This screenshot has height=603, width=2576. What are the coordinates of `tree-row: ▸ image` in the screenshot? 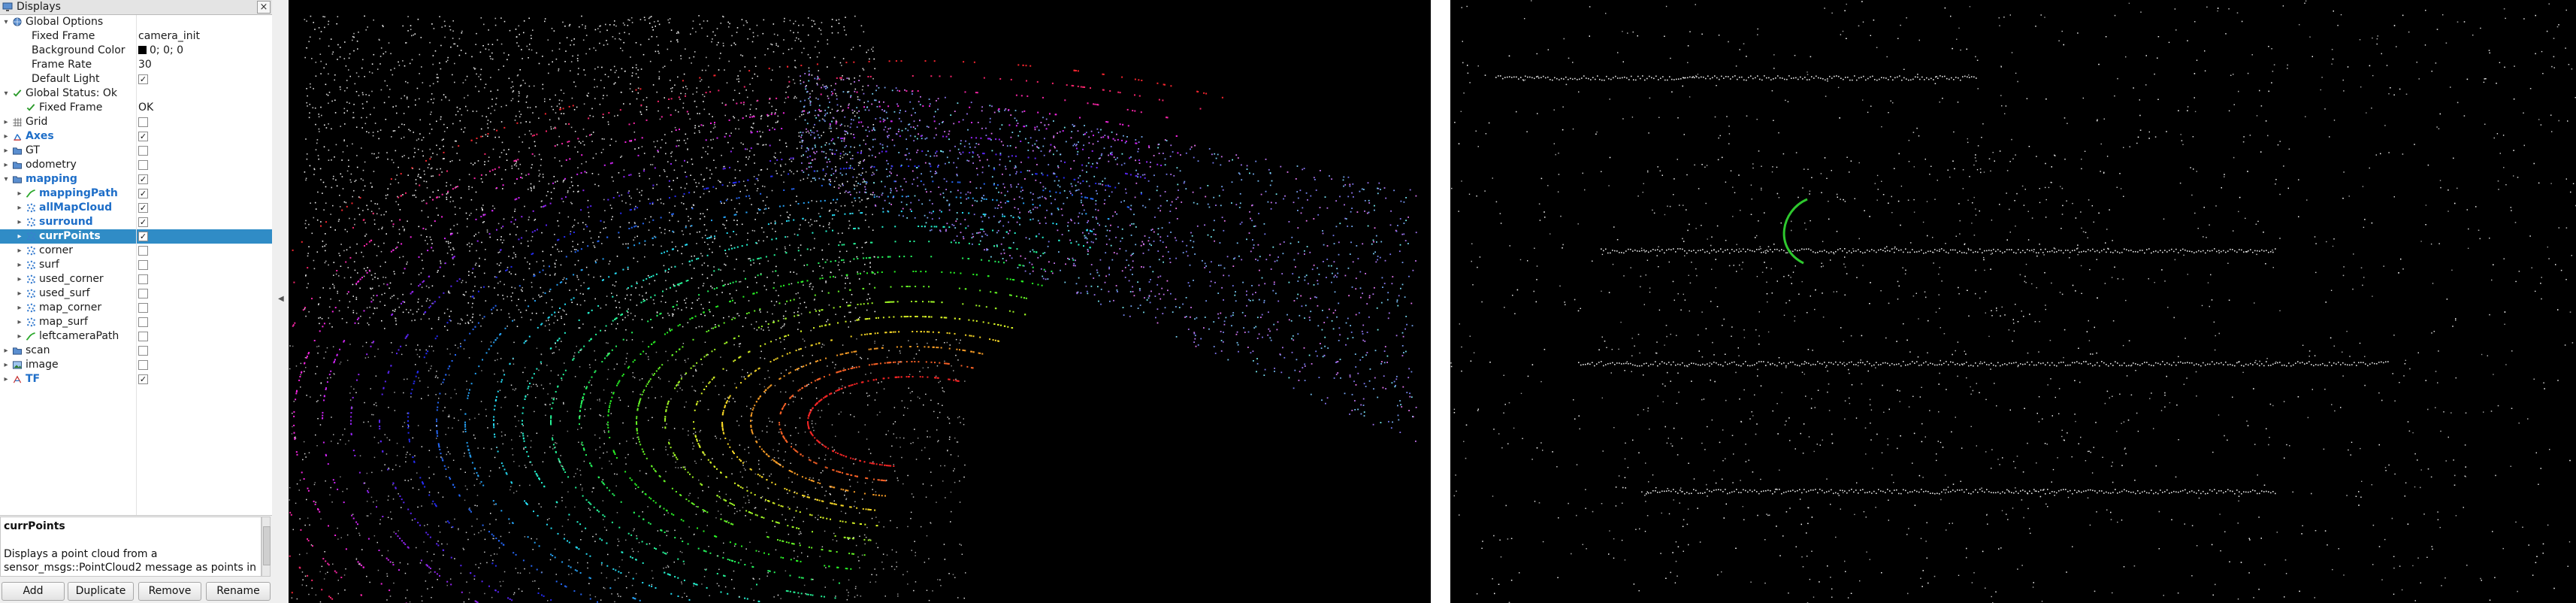 It's located at (136, 365).